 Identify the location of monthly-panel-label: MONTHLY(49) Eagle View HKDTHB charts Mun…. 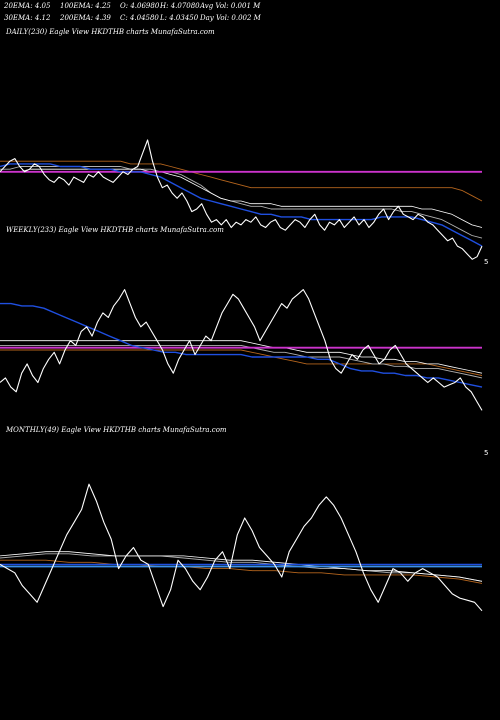
(116, 430).